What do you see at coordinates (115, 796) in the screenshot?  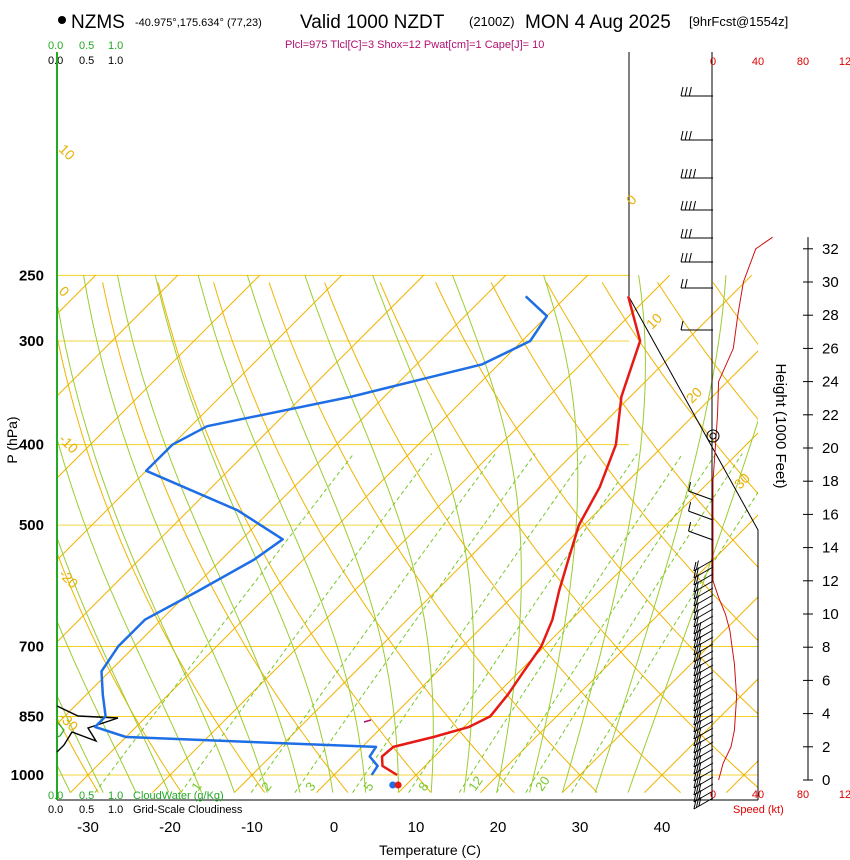 I see `cloud-water-tick: 1.0` at bounding box center [115, 796].